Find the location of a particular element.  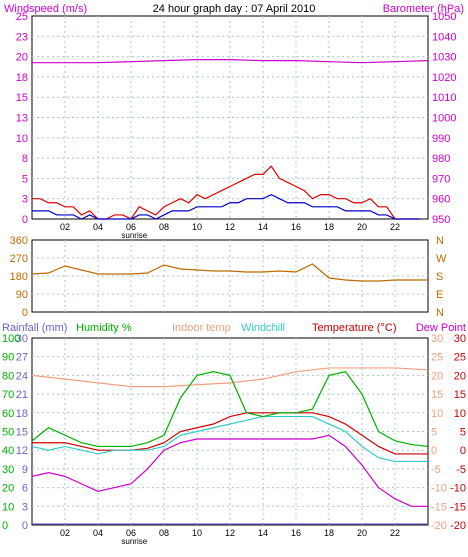

barometer-axis-label: Barometer (hPa) is located at coordinates (423, 9).